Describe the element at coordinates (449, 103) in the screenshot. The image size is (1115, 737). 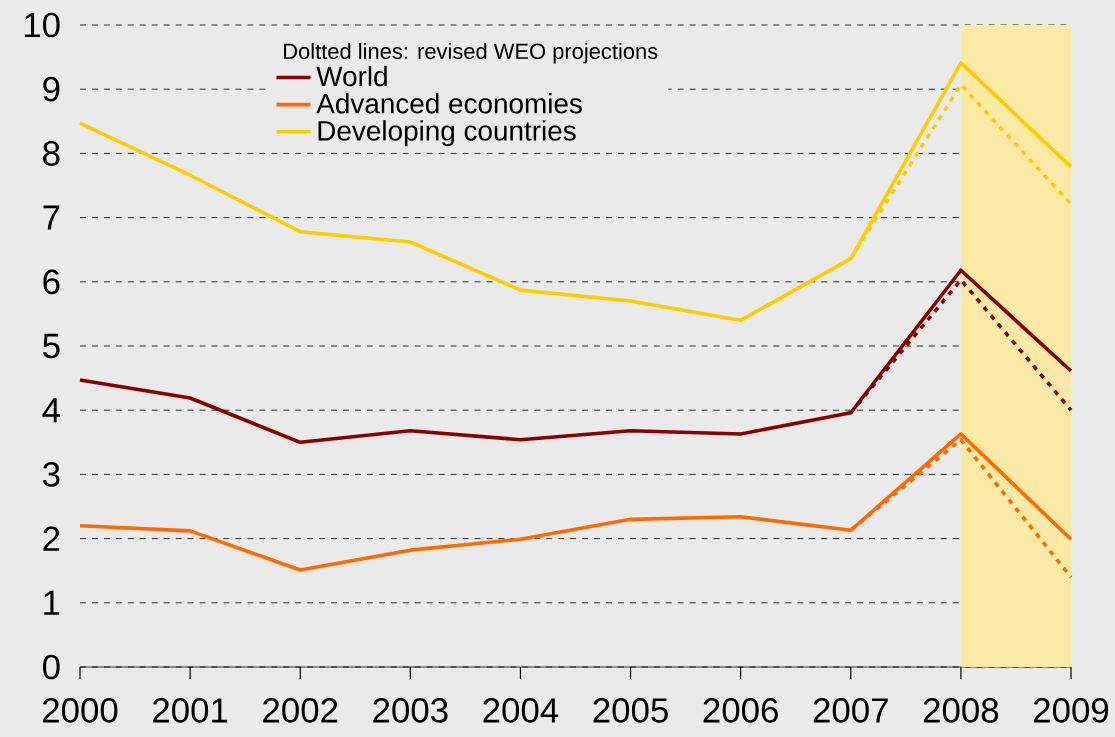
I see `legend-label: Advanced economies` at that location.